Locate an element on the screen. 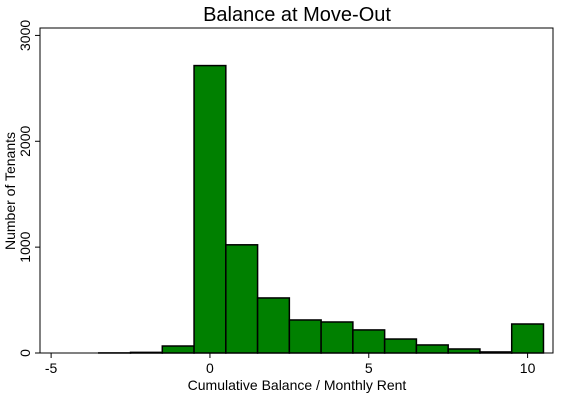  y-tick-label: 2000 is located at coordinates (25, 140).